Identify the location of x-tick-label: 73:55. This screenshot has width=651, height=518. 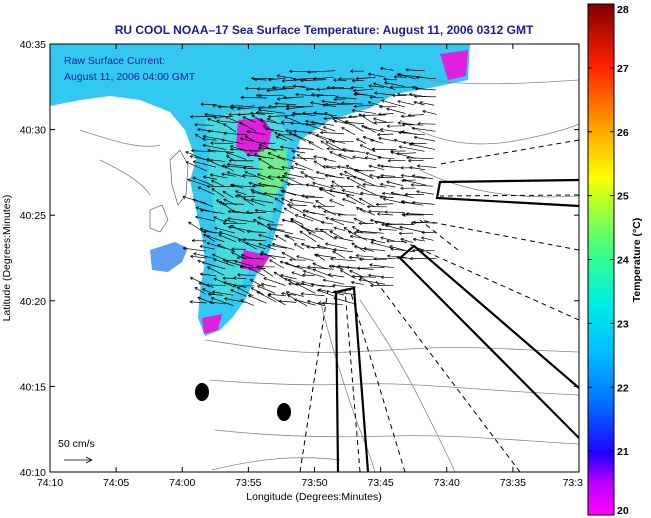
(248, 483).